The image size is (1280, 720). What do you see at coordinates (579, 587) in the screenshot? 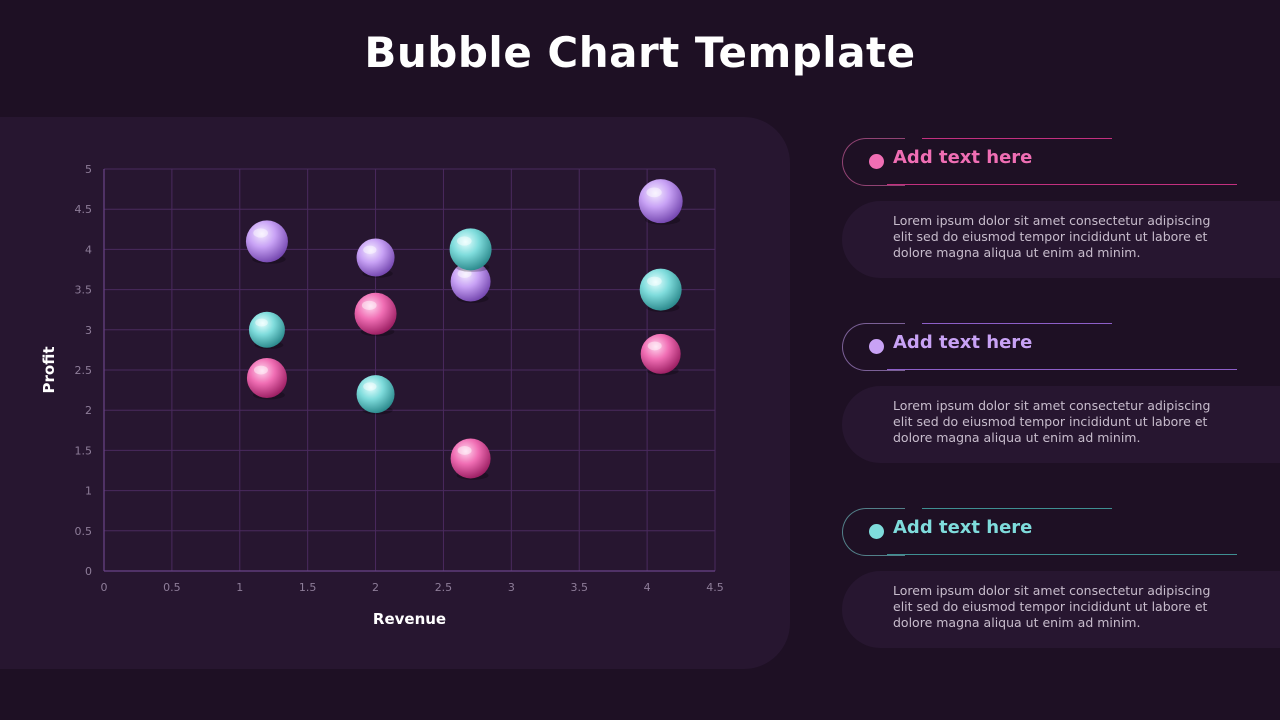
I see `x-tick-label: 3.5` at bounding box center [579, 587].